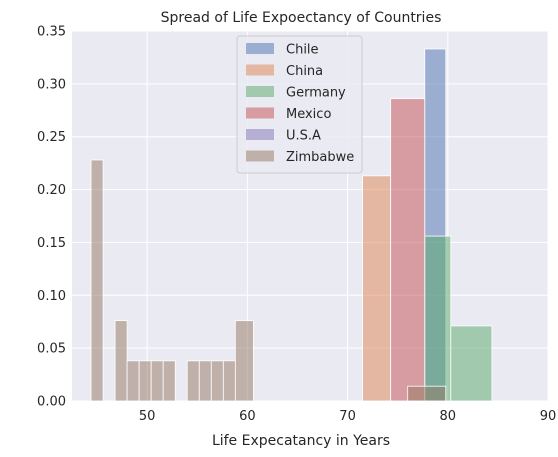 The height and width of the screenshot is (457, 558). I want to click on y-tick-label: 0.20, so click(51, 190).